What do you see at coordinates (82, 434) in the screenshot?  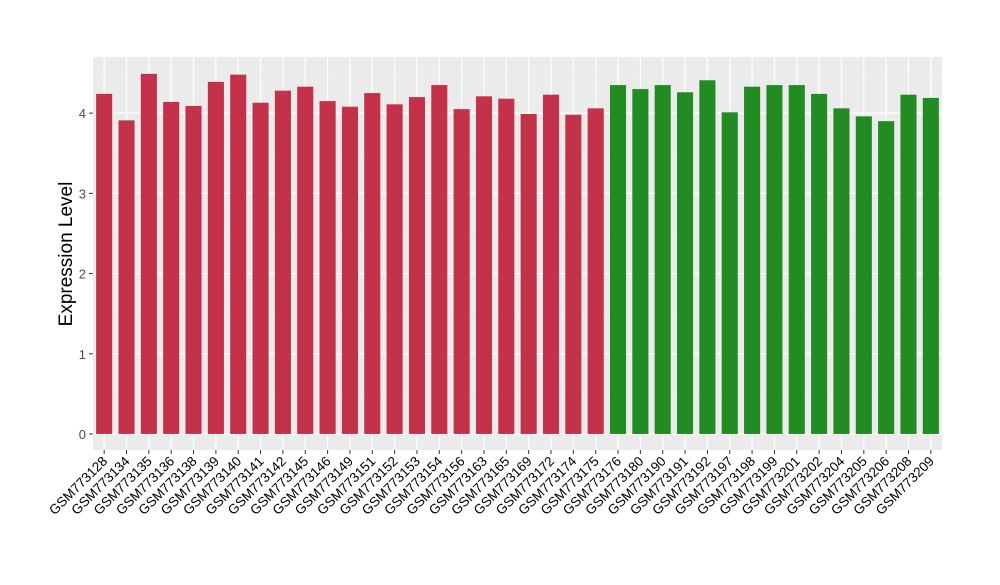 I see `y-tick-label: 0` at bounding box center [82, 434].